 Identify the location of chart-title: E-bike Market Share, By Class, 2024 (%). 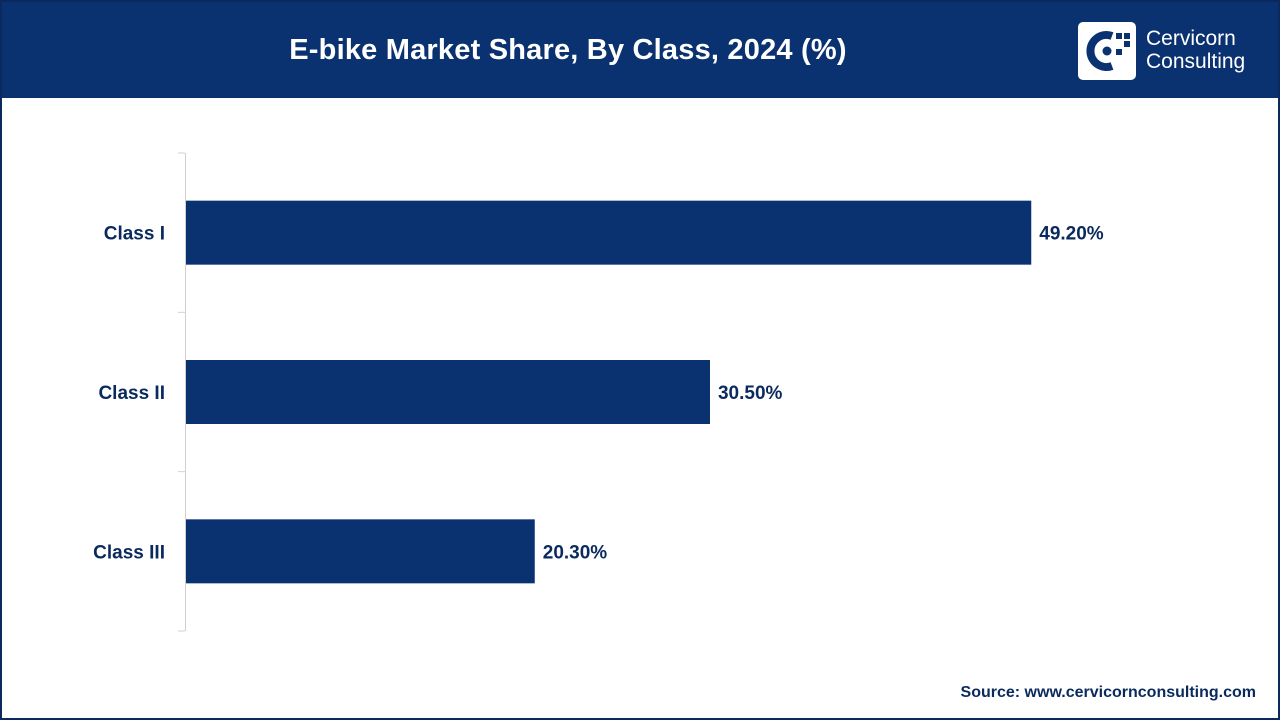
(568, 50).